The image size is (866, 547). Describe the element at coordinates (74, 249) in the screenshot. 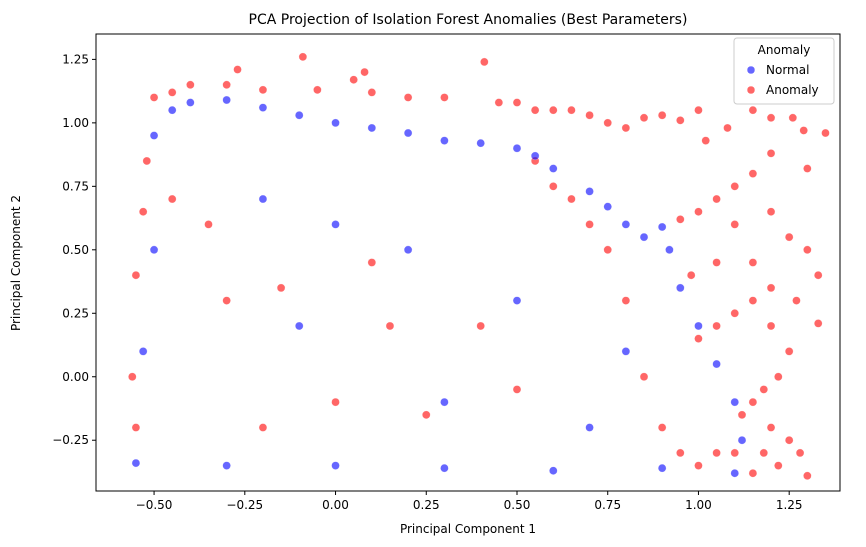

I see `y-axis-ticks: −0.25 0.00 0.25 0.50 0.75 1.00 1.25` at that location.